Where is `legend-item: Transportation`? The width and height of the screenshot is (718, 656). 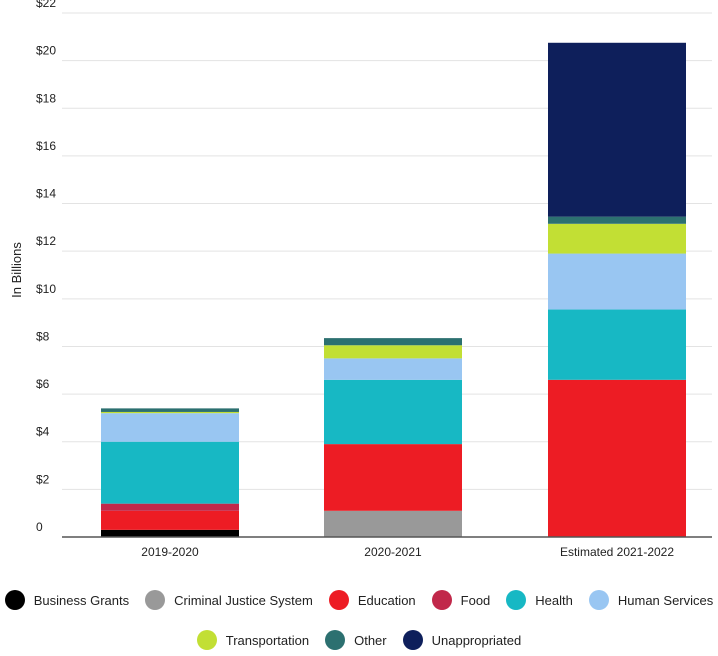 legend-item: Transportation is located at coordinates (253, 640).